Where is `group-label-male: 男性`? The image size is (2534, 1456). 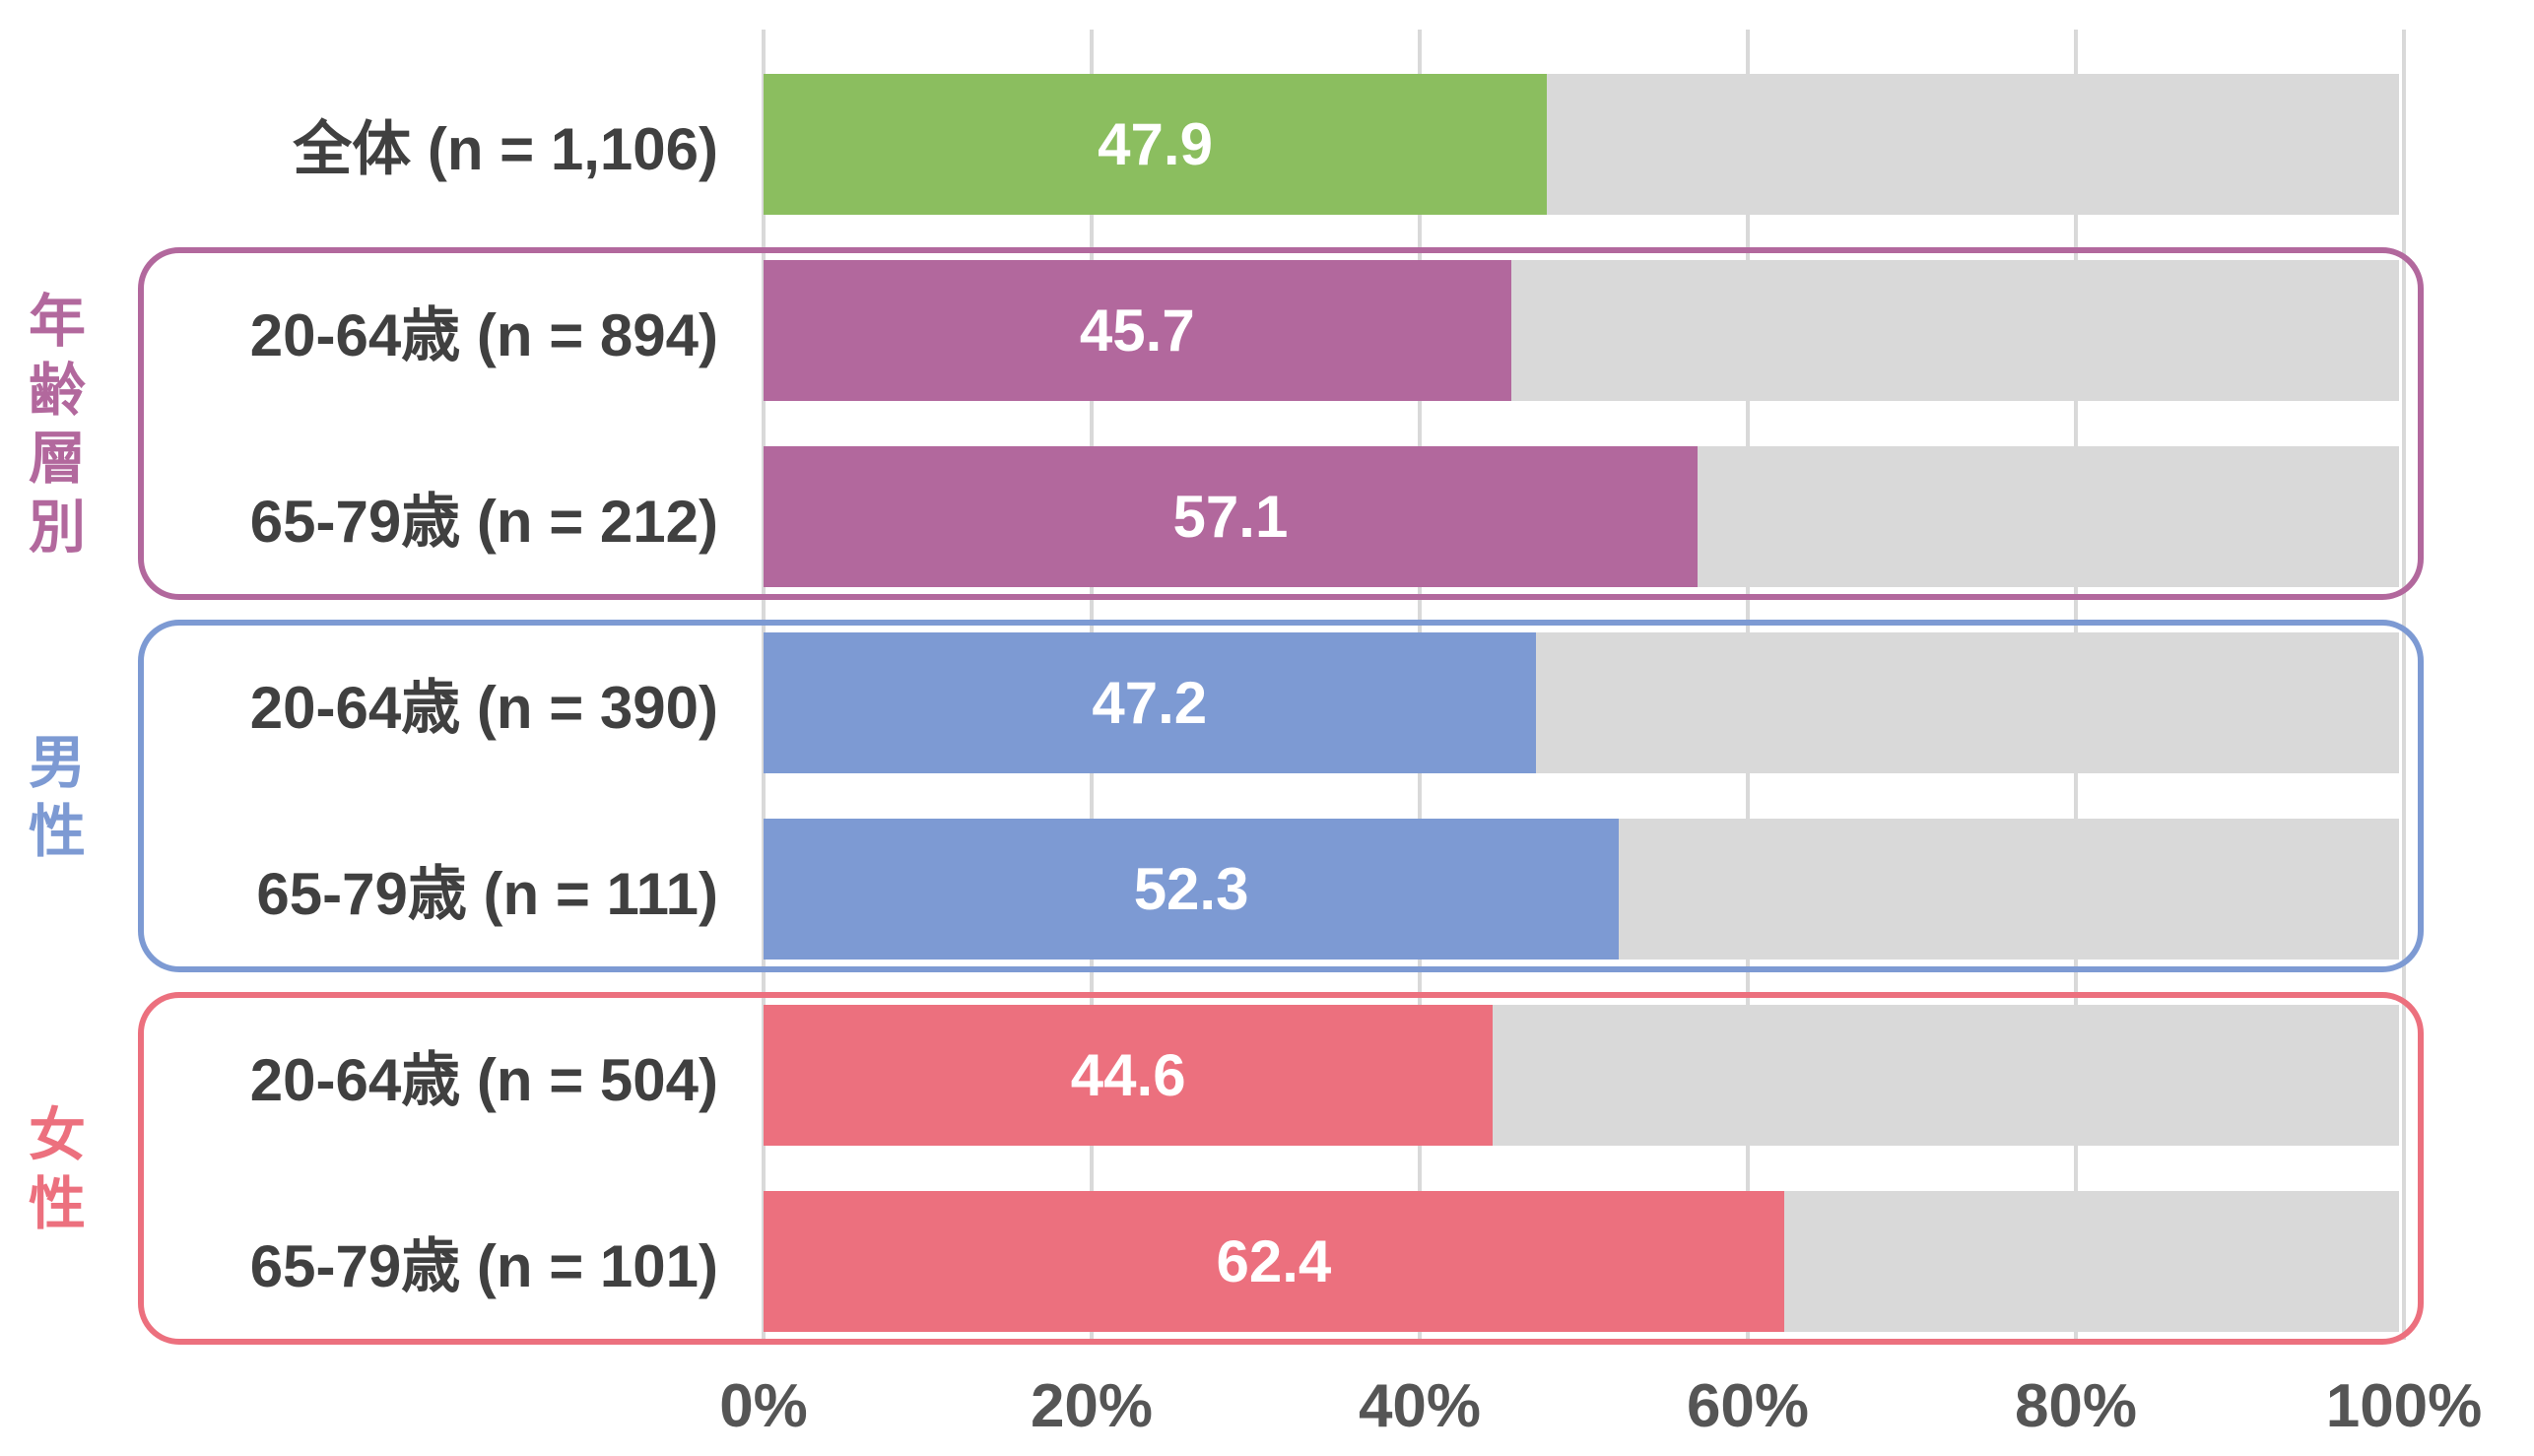 group-label-male: 男性 is located at coordinates (57, 797).